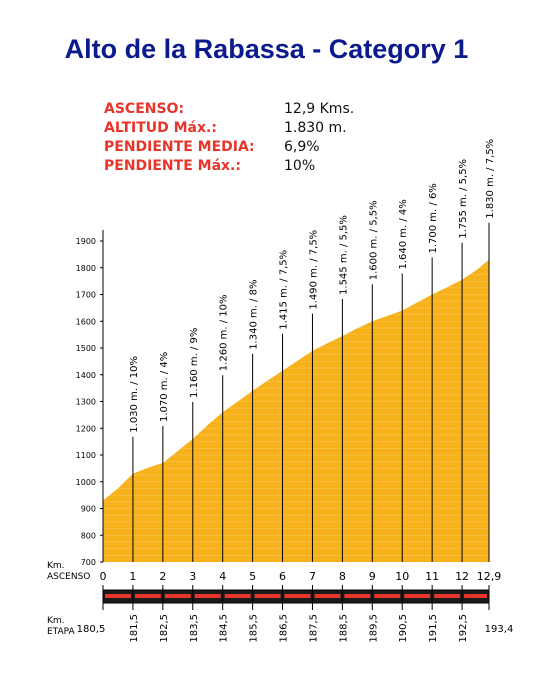  What do you see at coordinates (194, 363) in the screenshot?
I see `marker-label: 1.160 m. / 9%` at bounding box center [194, 363].